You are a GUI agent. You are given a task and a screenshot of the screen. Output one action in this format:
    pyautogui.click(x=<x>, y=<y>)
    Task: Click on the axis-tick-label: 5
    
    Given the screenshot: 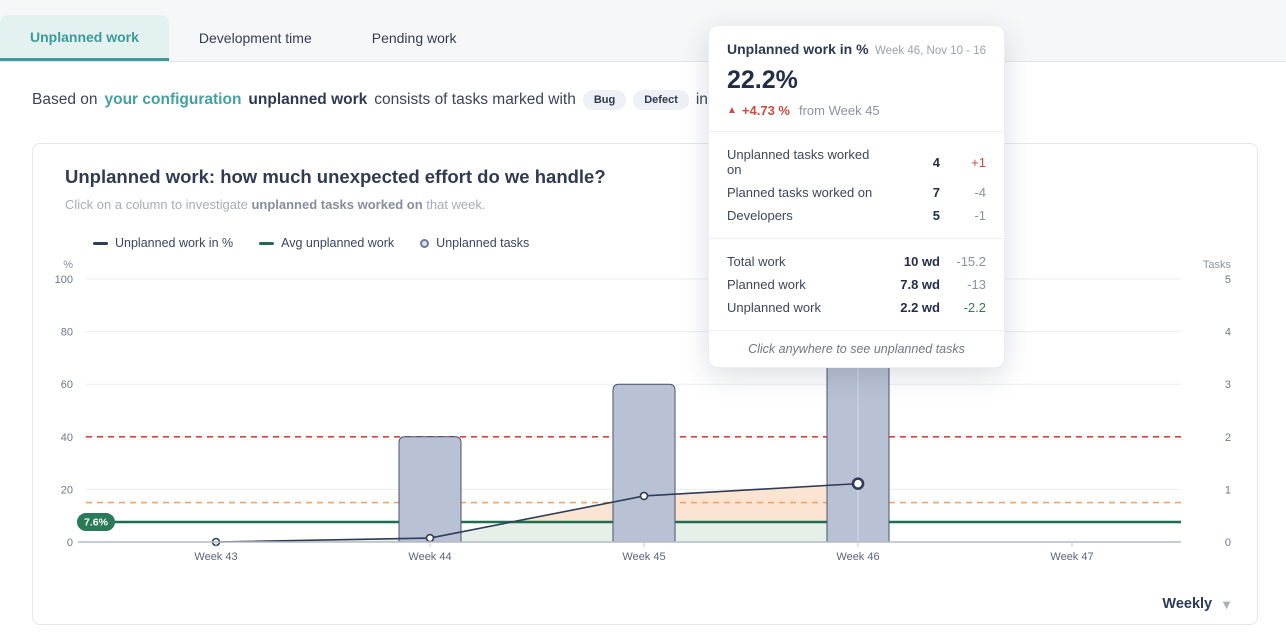 What is the action you would take?
    pyautogui.click(x=1228, y=280)
    